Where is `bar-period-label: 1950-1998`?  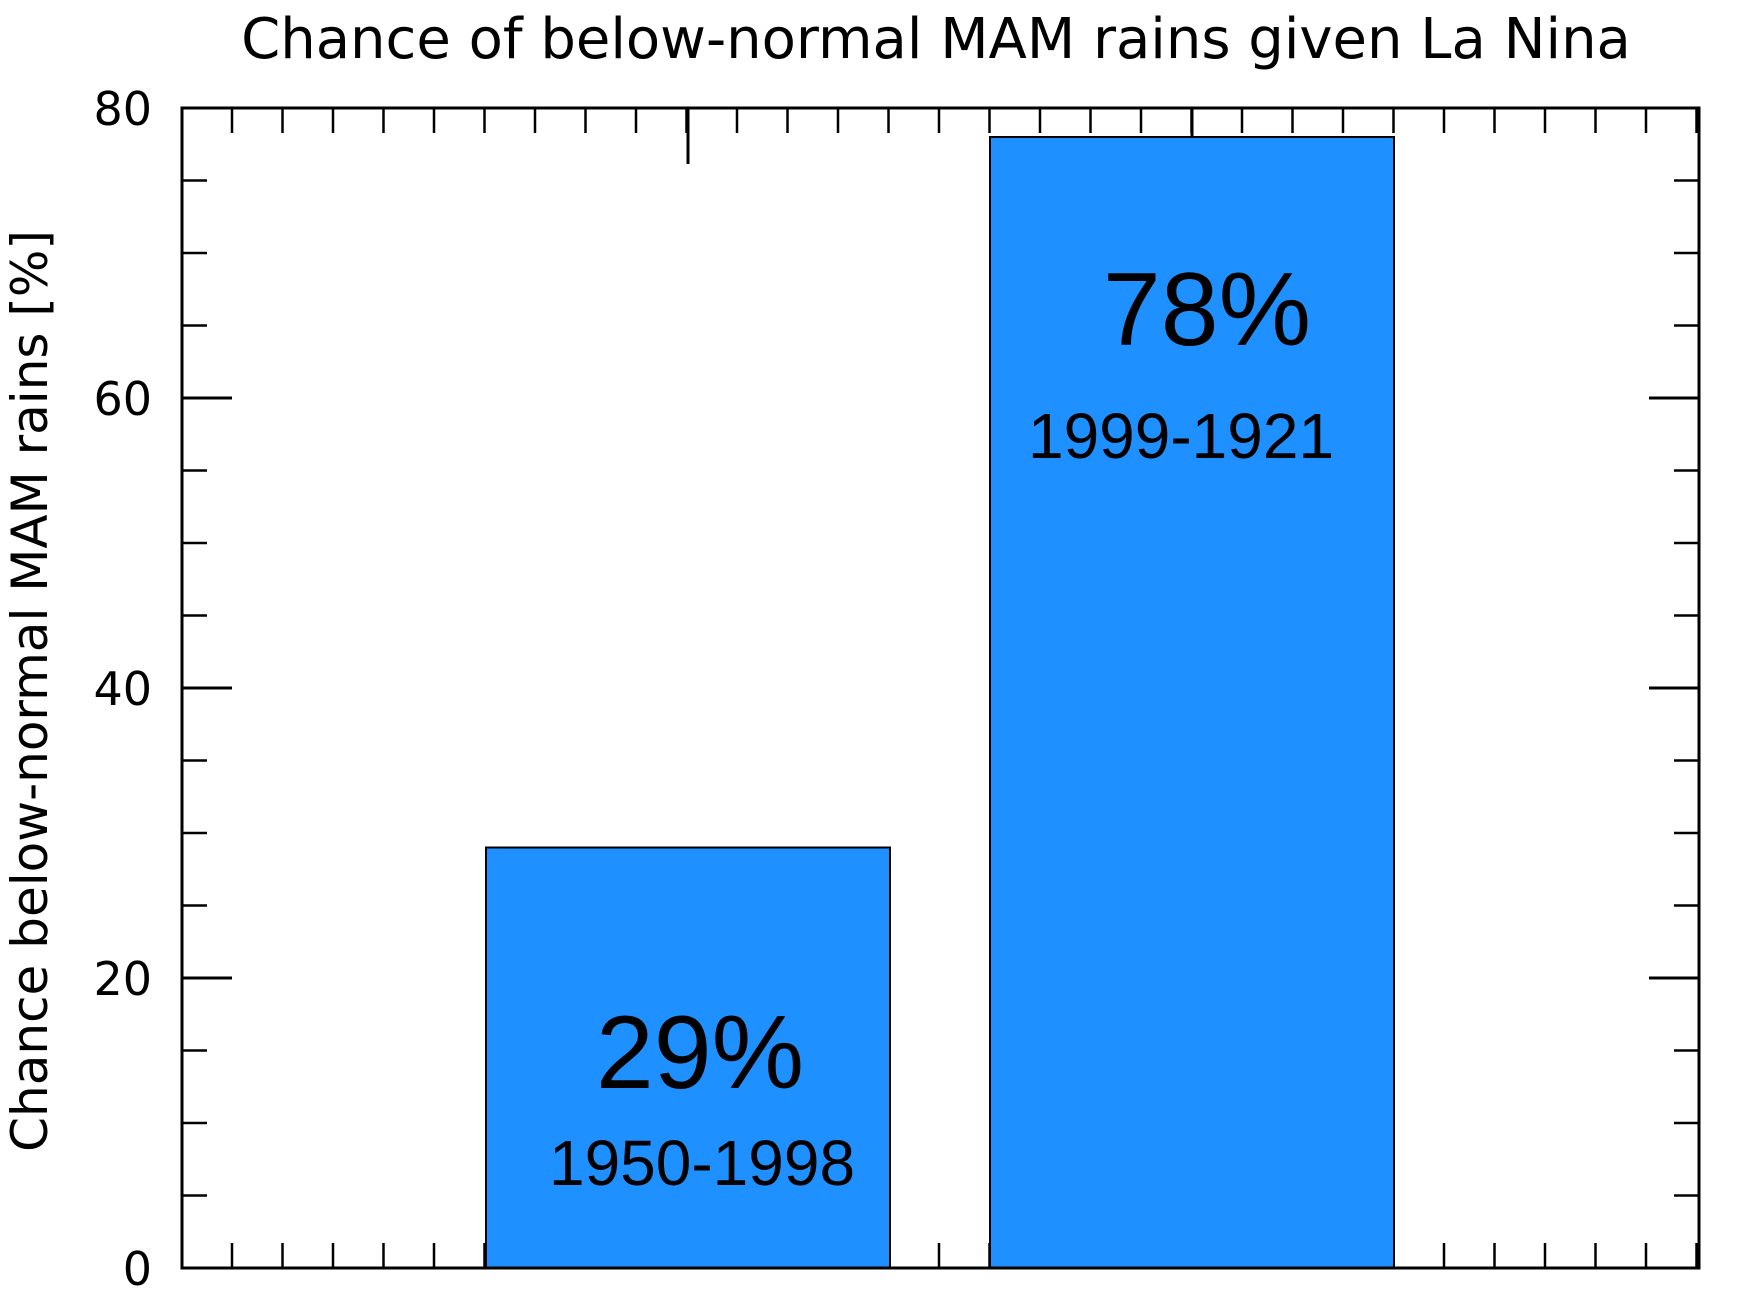
bar-period-label: 1950-1998 is located at coordinates (702, 1163).